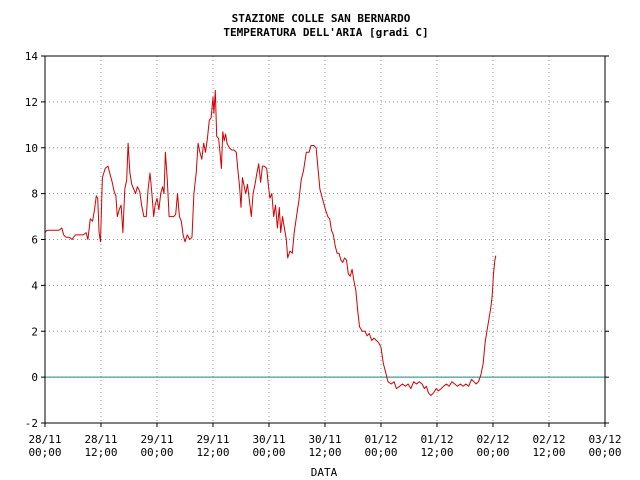 This screenshot has width=640, height=480. Describe the element at coordinates (604, 439) in the screenshot. I see `x-tick-label-date: 03/12` at that location.